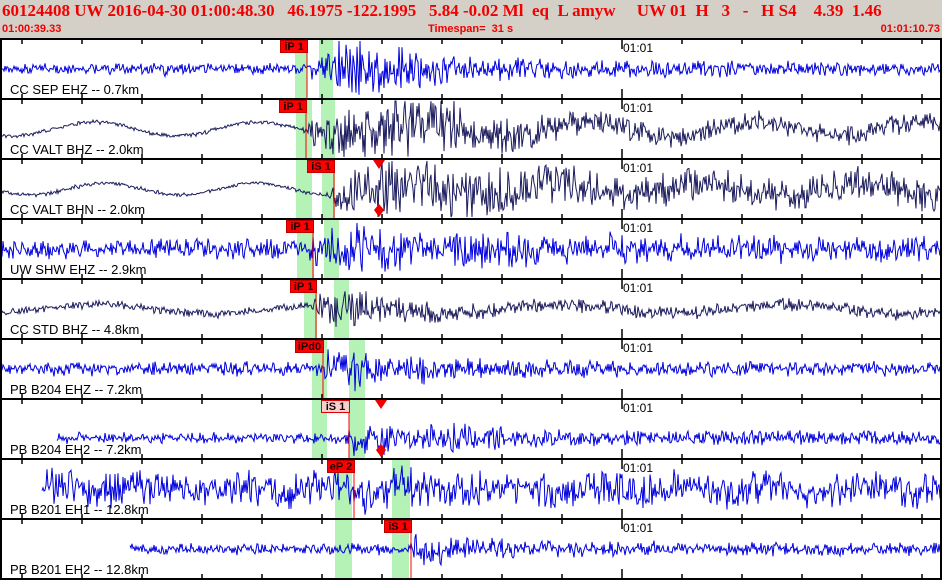 Image resolution: width=942 pixels, height=580 pixels. What do you see at coordinates (471, 579) in the screenshot?
I see `bottom-border` at bounding box center [471, 579].